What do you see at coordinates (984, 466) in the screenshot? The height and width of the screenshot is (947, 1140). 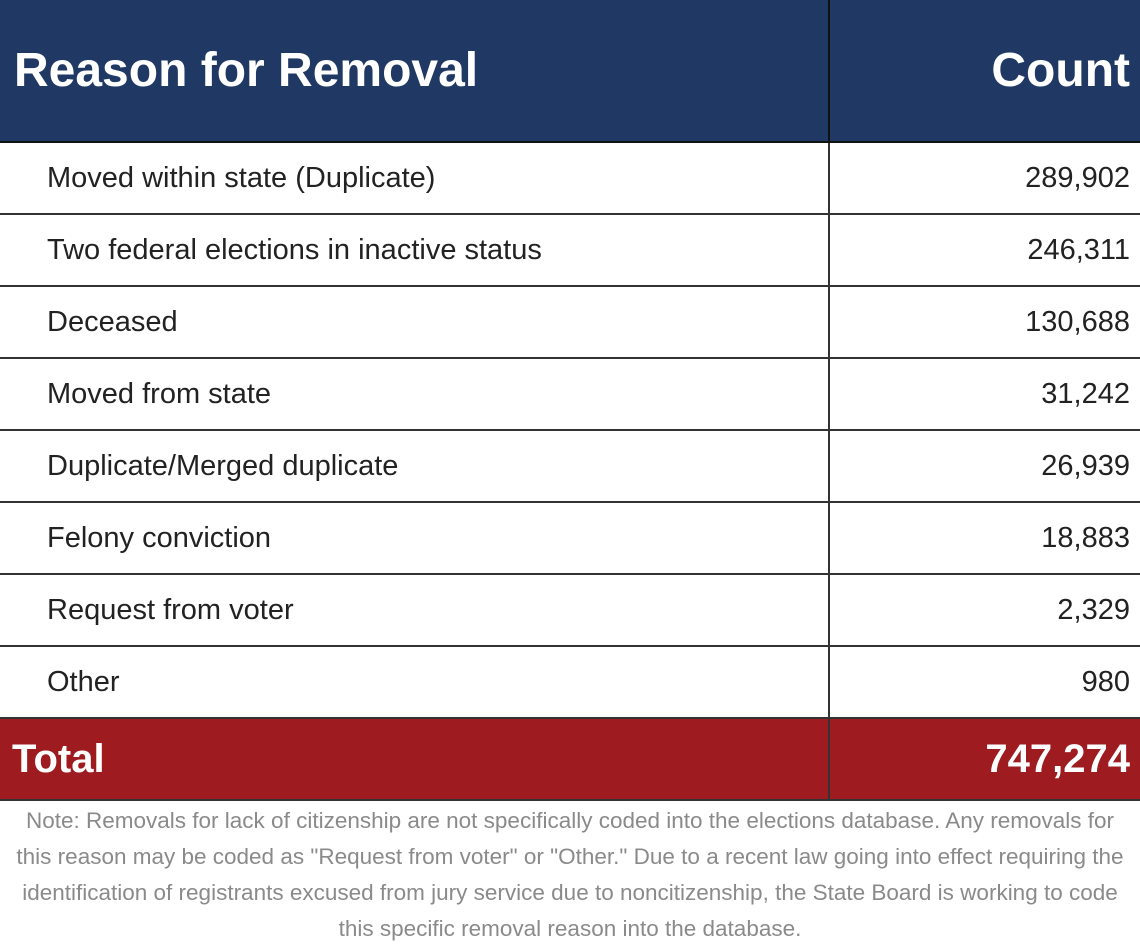 I see `count-cell: 26,939` at bounding box center [984, 466].